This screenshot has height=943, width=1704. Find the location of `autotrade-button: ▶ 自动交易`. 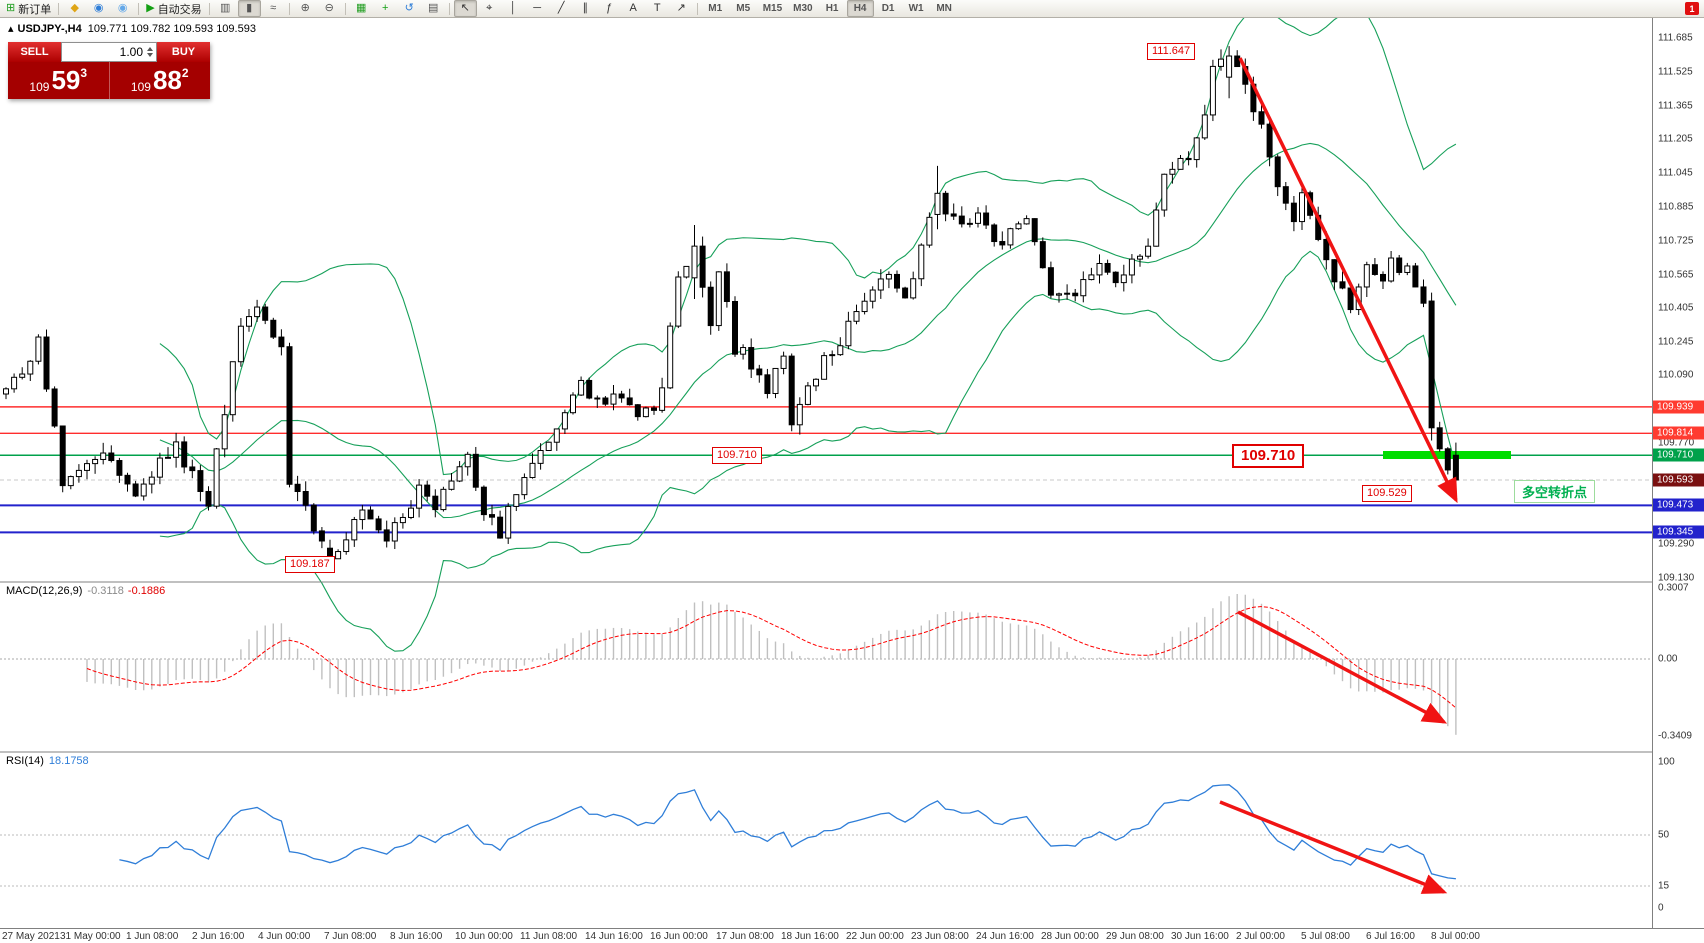

autotrade-button: ▶ 自动交易 is located at coordinates (173, 8).